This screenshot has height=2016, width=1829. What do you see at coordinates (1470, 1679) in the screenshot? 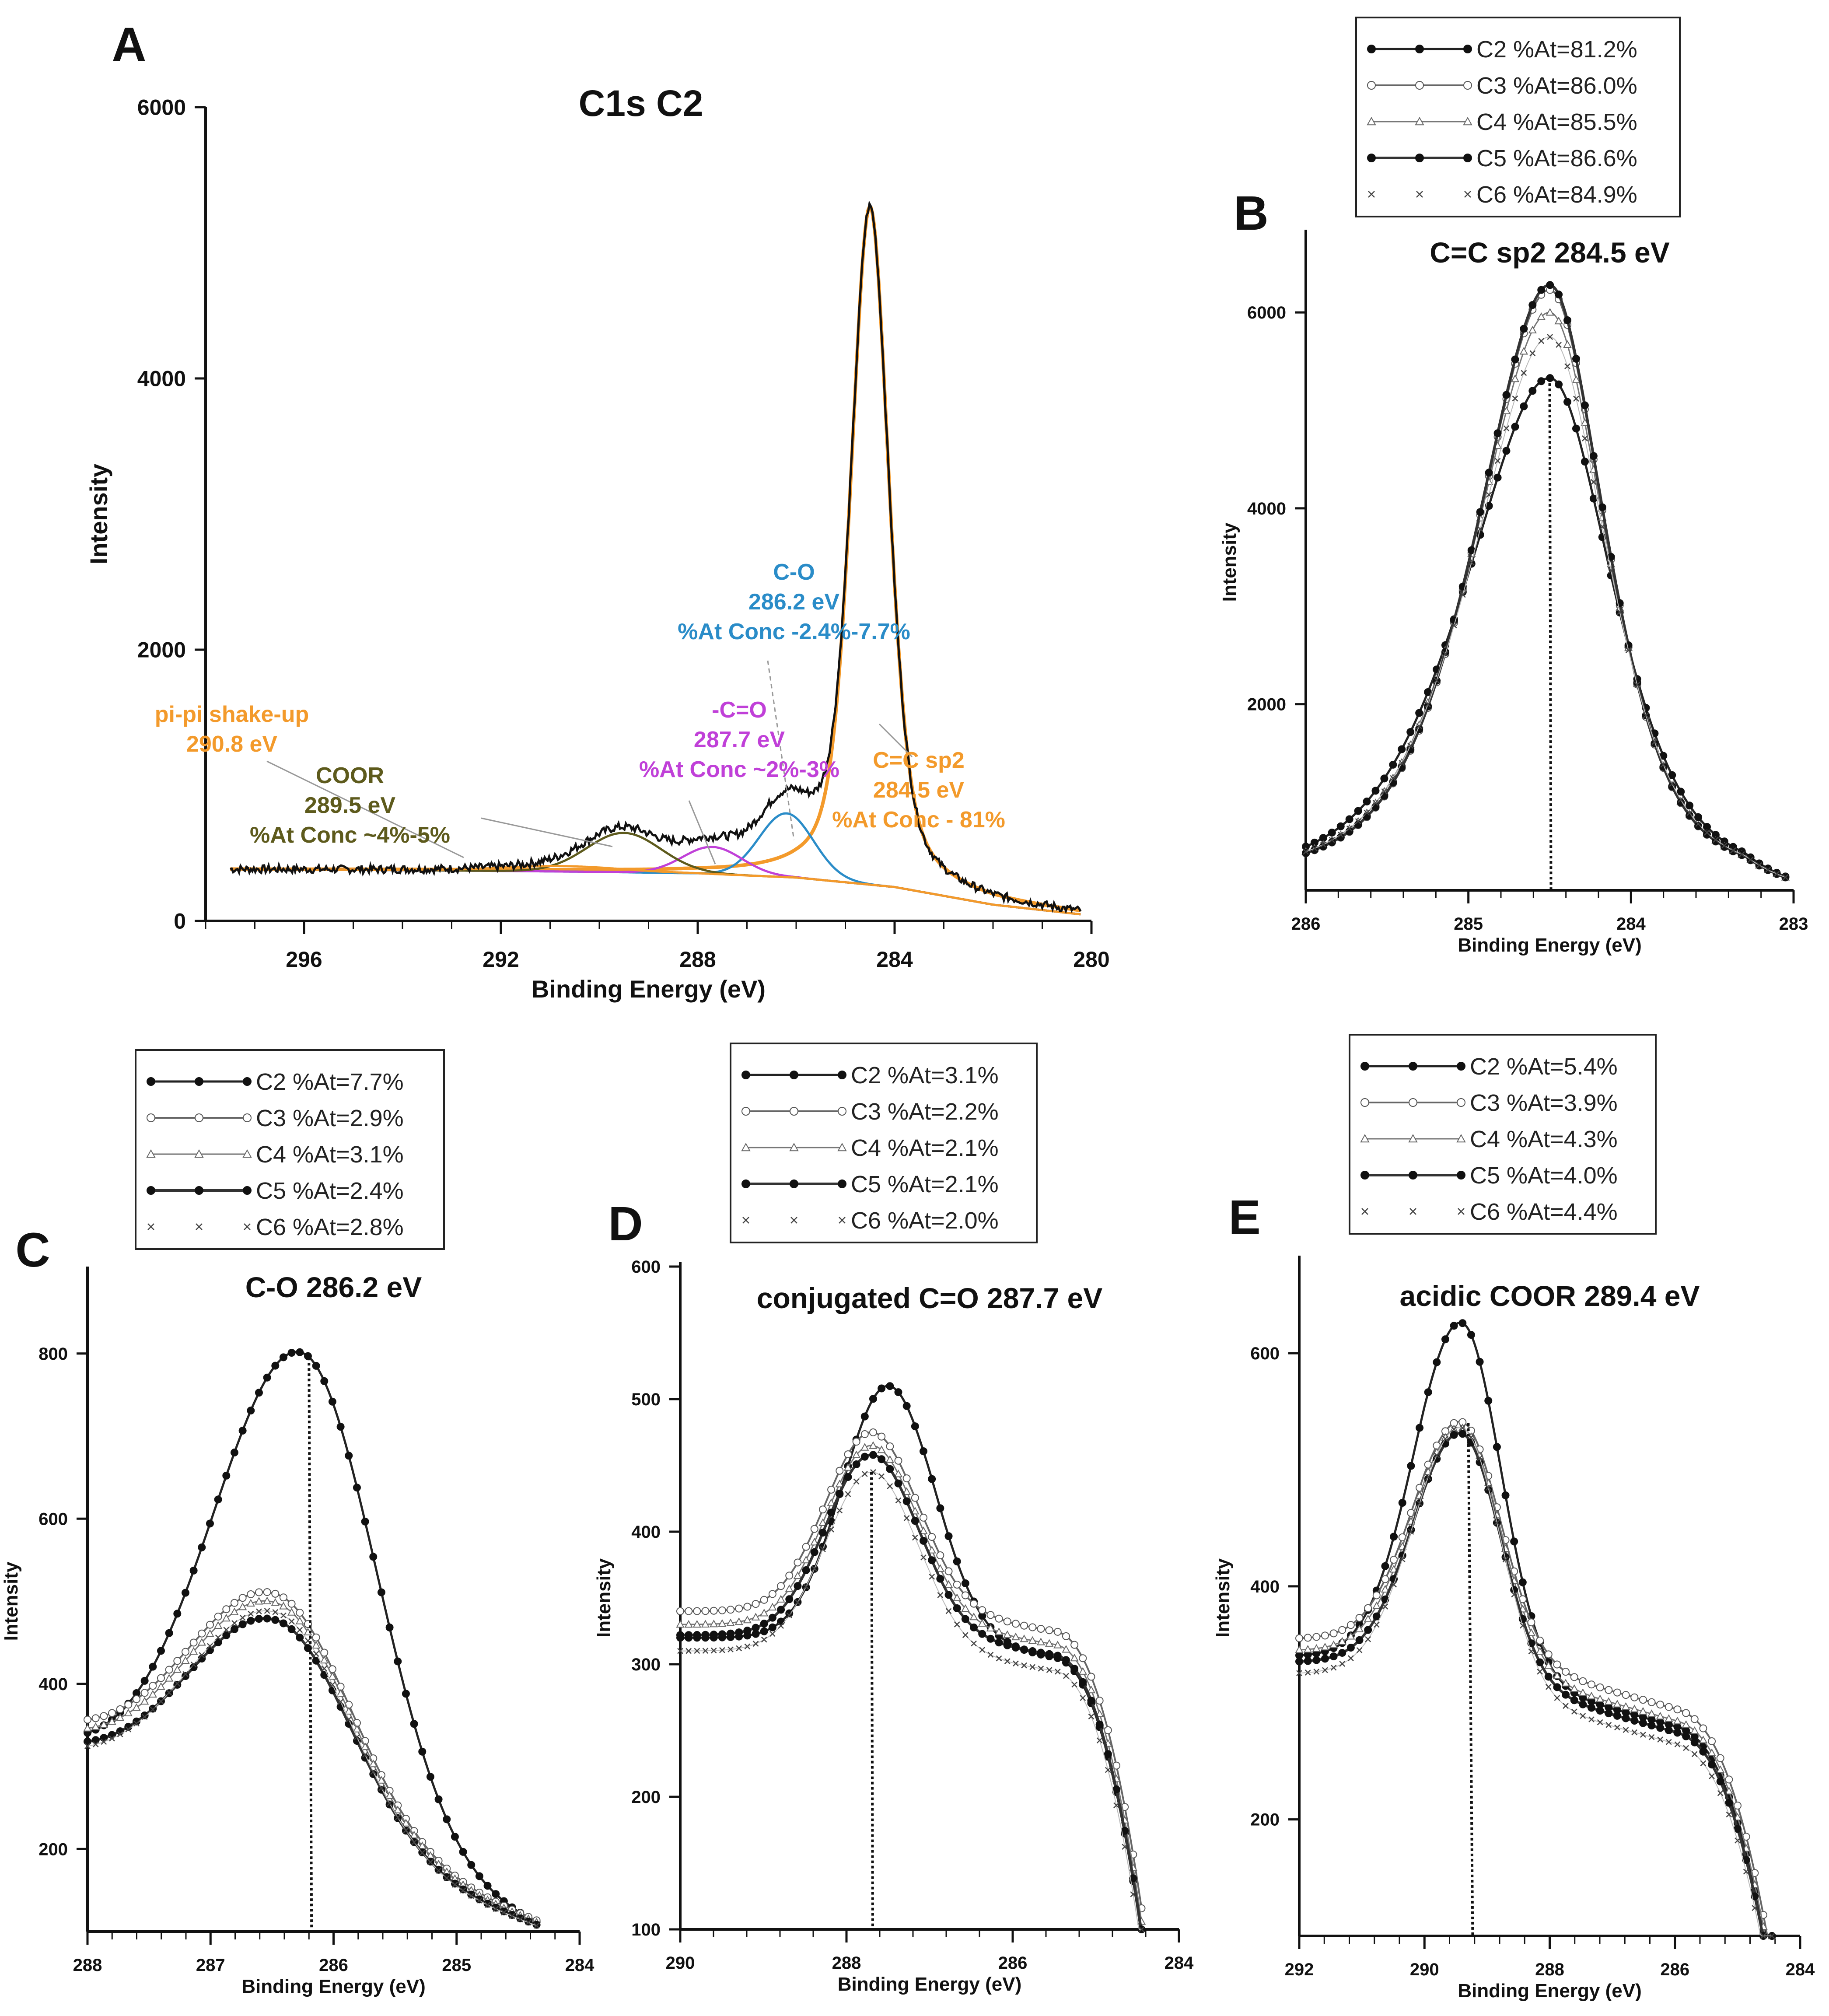
I see `peak-marker-line` at bounding box center [1470, 1679].